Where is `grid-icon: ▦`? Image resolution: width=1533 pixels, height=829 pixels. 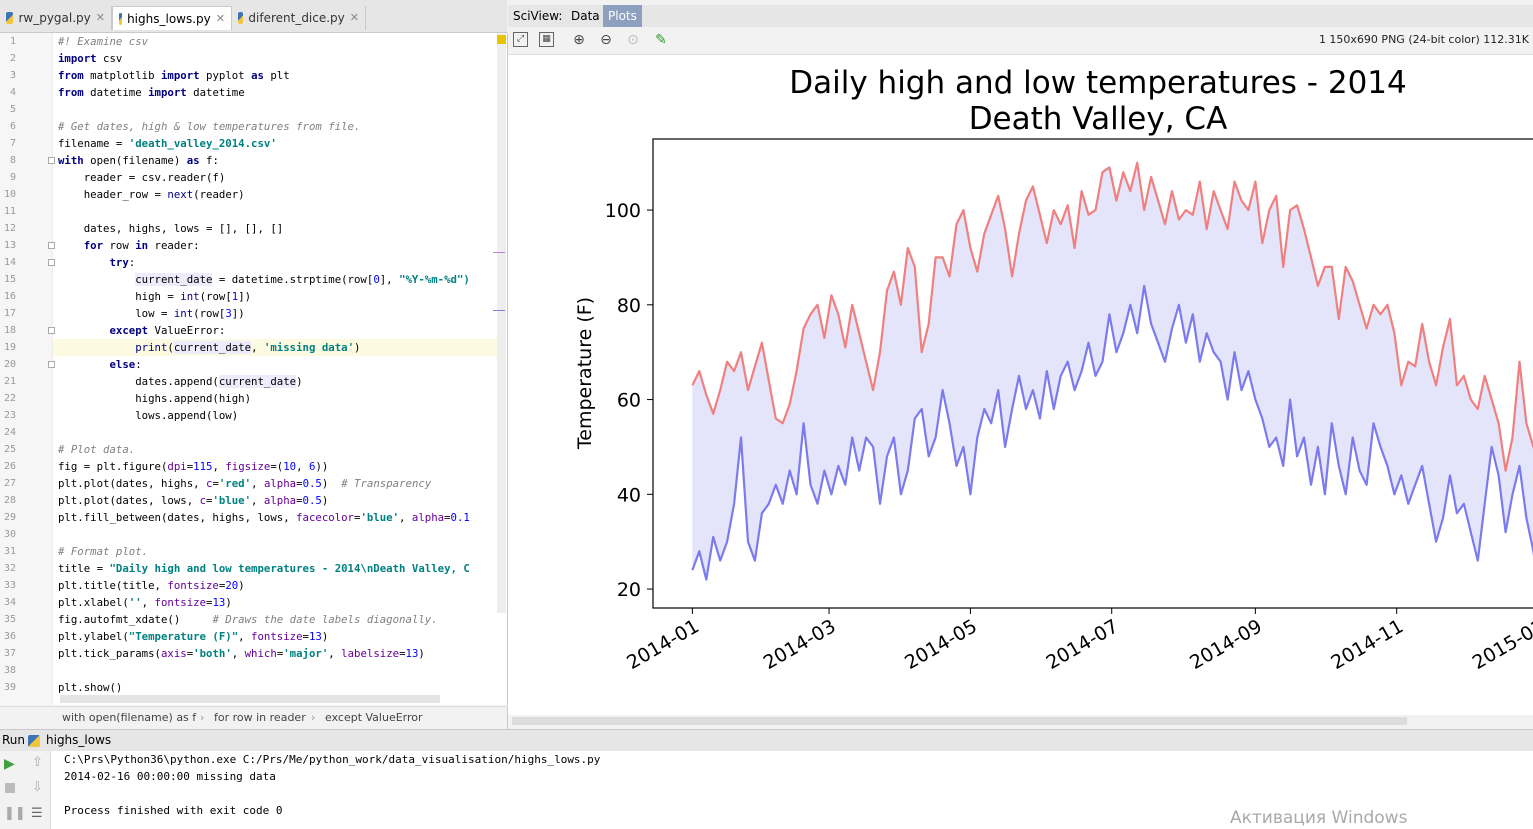 grid-icon: ▦ is located at coordinates (546, 39).